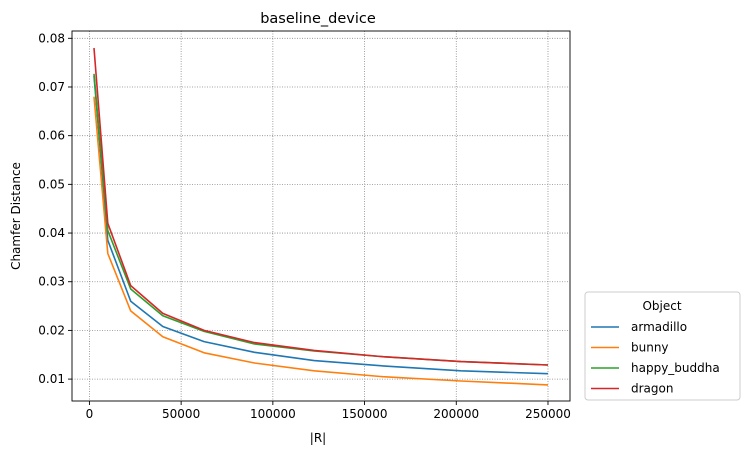 Image resolution: width=748 pixels, height=455 pixels. Describe the element at coordinates (328, 411) in the screenshot. I see `x-axis-ticks: 0 50000 100000 150000 200000 250000` at that location.